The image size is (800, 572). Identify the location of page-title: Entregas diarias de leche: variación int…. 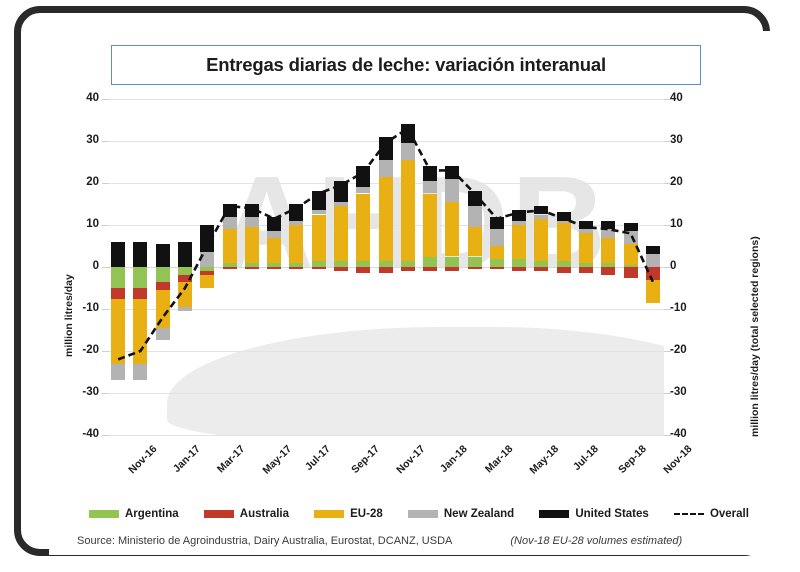
(406, 64).